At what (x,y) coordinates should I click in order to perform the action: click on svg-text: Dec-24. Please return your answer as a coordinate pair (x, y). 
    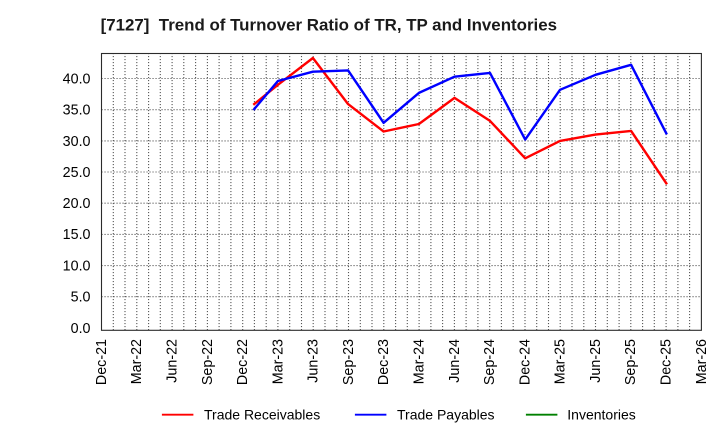
    Looking at the image, I should click on (525, 362).